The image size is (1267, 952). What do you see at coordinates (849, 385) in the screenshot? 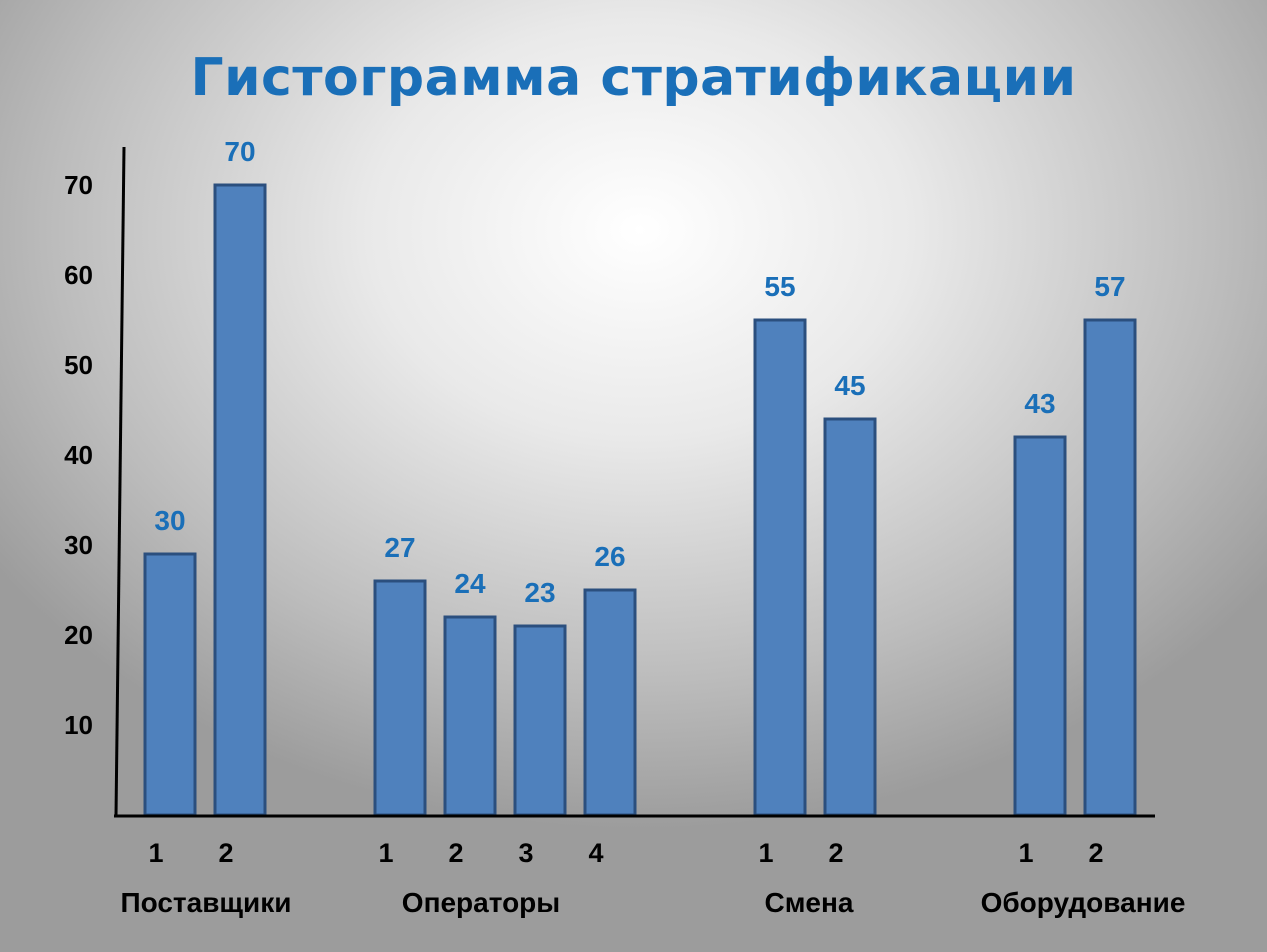
I see `data-label: 45` at bounding box center [849, 385].